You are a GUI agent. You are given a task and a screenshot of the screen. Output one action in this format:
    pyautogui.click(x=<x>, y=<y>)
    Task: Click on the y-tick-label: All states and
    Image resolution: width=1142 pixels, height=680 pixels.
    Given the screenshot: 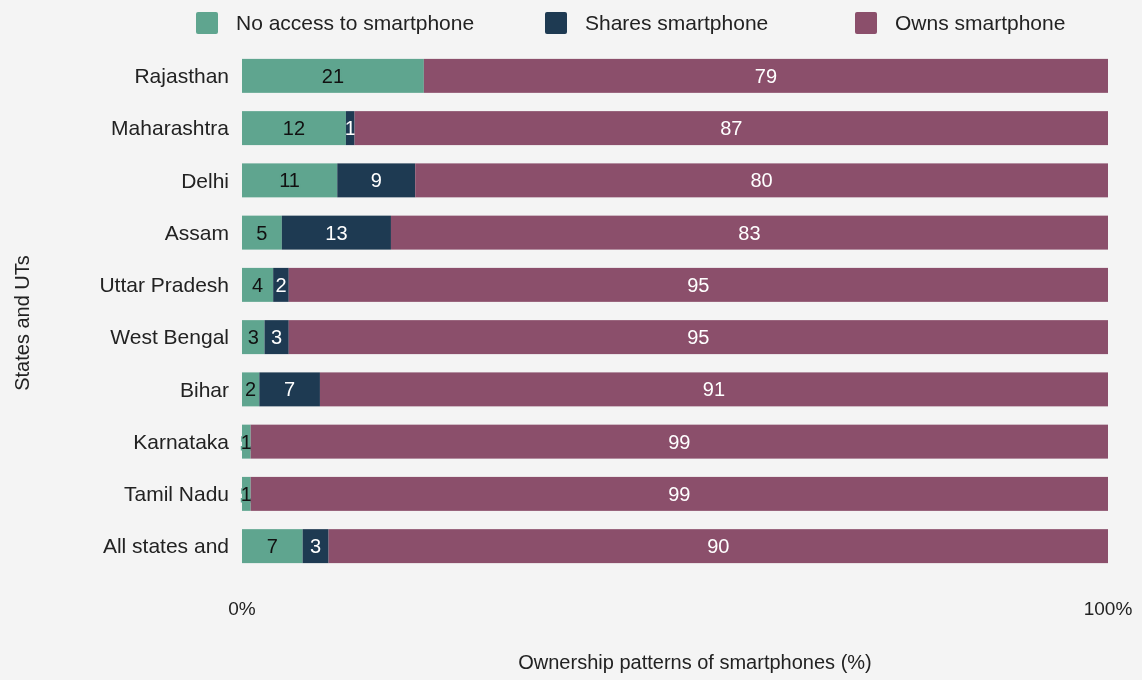 What is the action you would take?
    pyautogui.click(x=165, y=546)
    